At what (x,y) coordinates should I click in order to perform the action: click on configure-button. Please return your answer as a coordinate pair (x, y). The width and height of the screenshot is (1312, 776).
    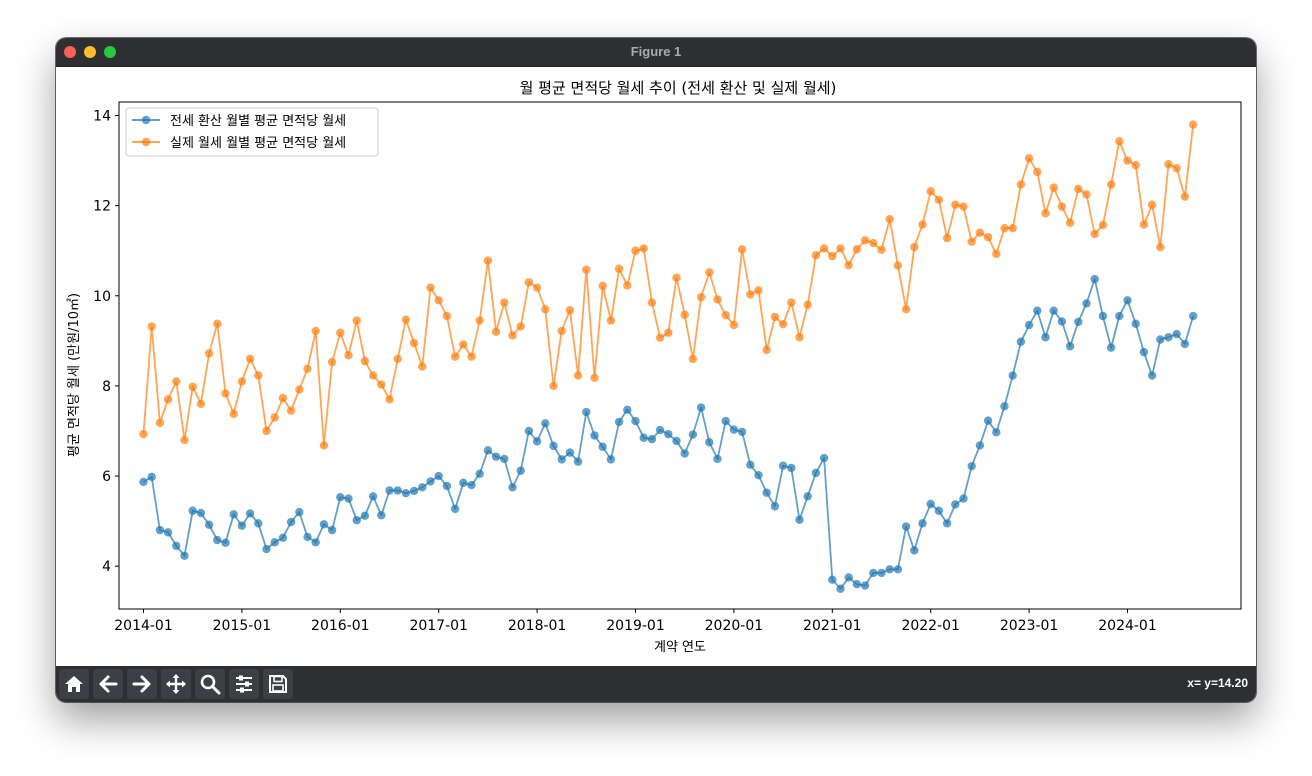
    Looking at the image, I should click on (244, 684).